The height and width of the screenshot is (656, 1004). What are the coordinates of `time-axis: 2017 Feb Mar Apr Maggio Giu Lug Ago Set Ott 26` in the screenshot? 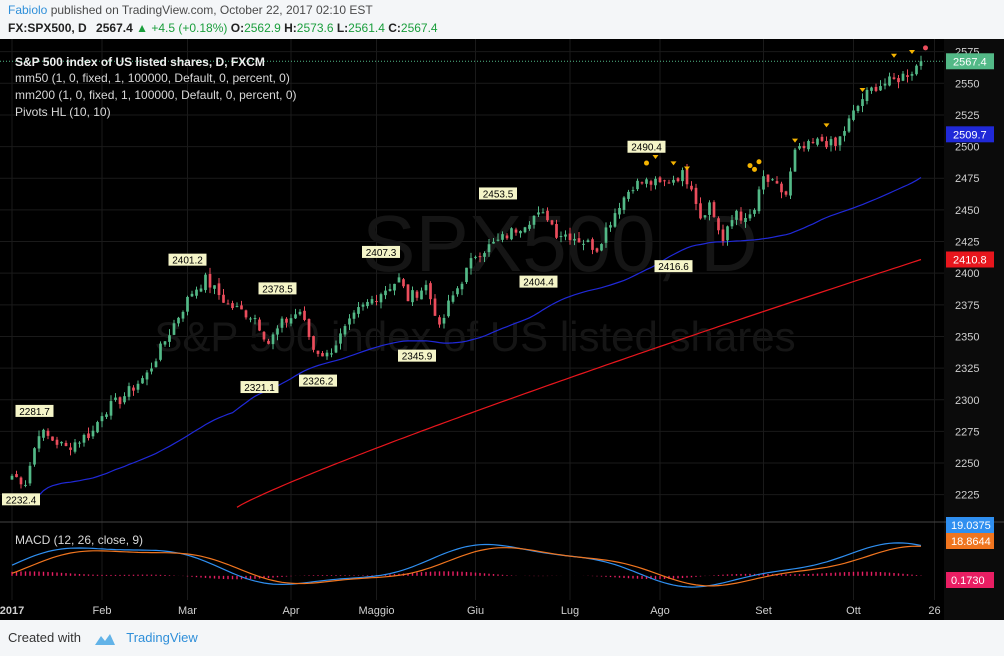 It's located at (472, 610).